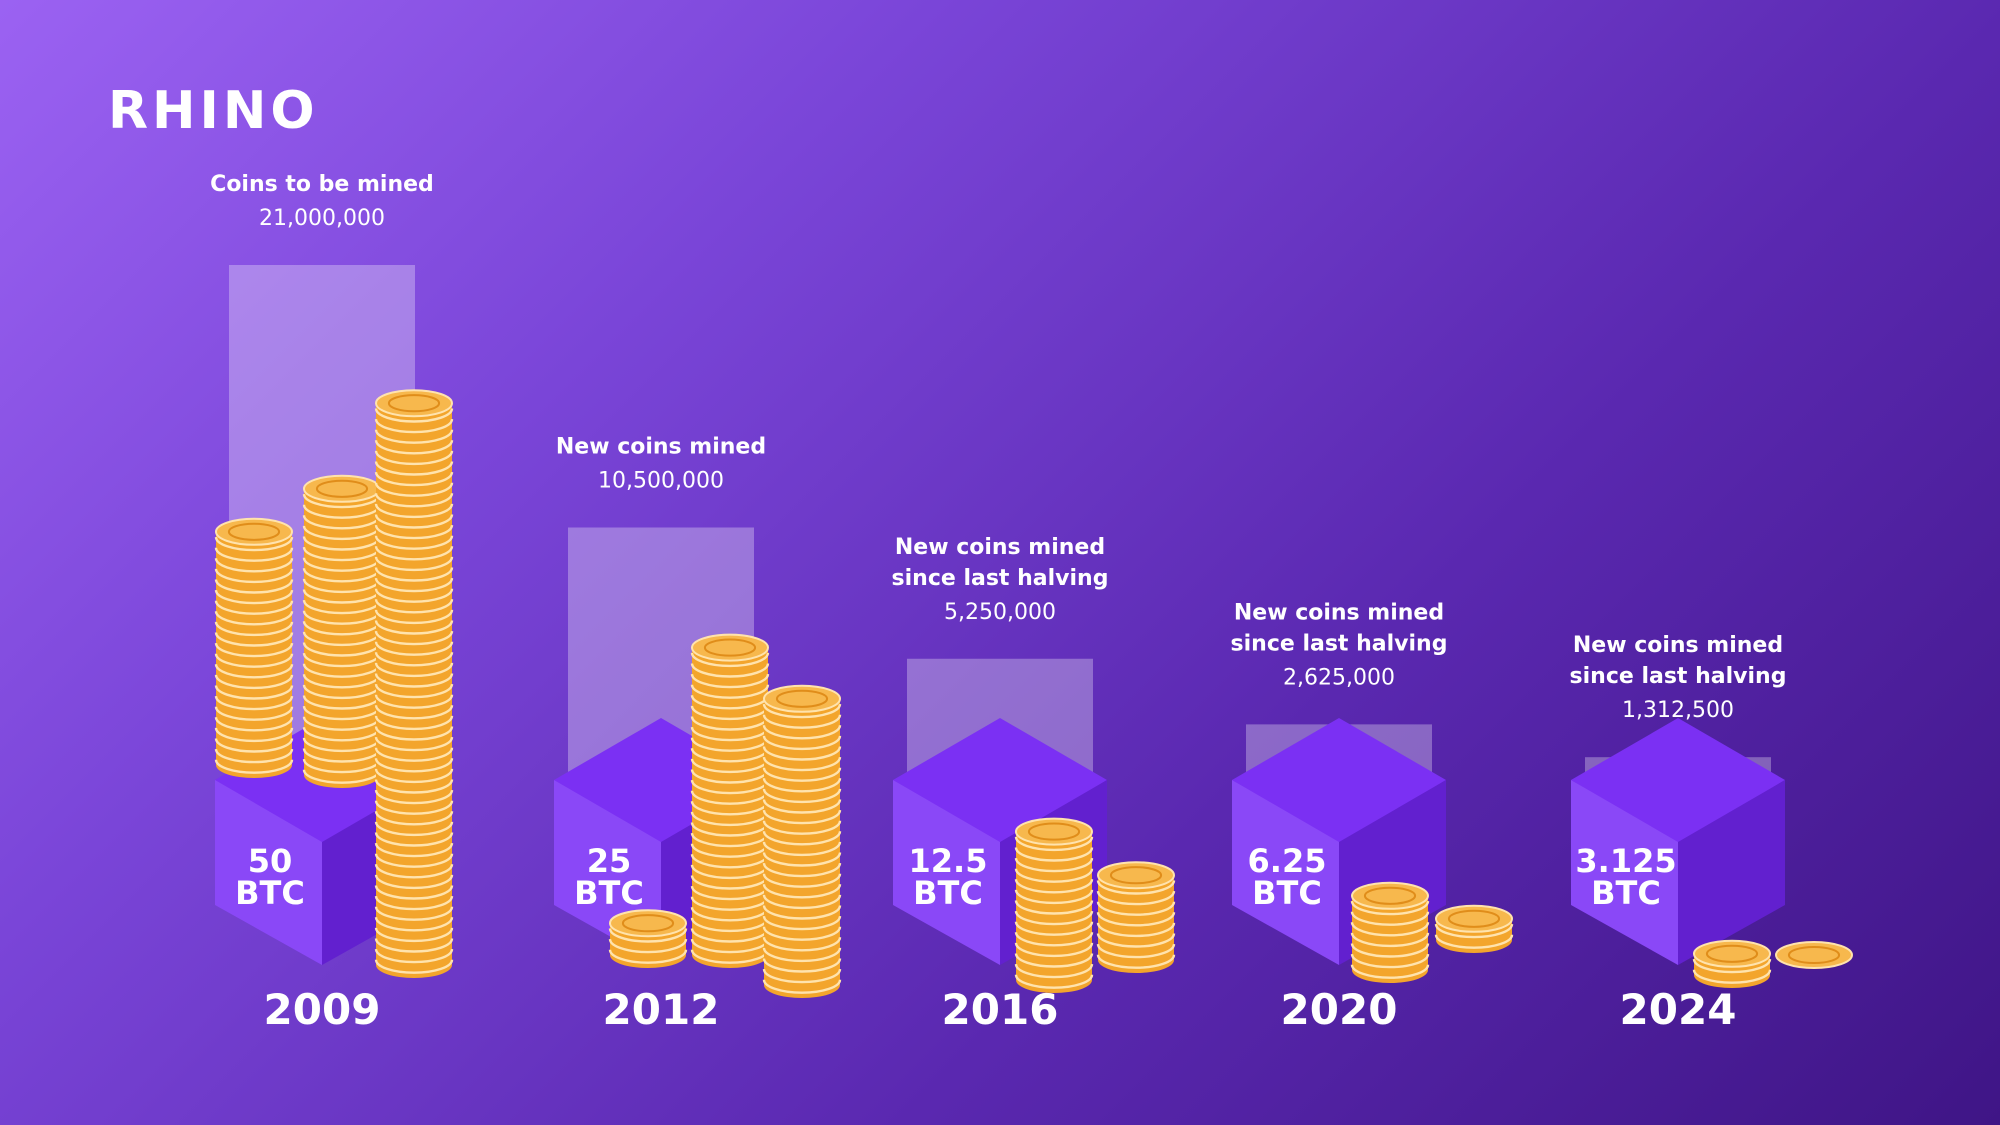 The height and width of the screenshot is (1125, 2000). What do you see at coordinates (1626, 893) in the screenshot?
I see `reward-unit-2024: BTC` at bounding box center [1626, 893].